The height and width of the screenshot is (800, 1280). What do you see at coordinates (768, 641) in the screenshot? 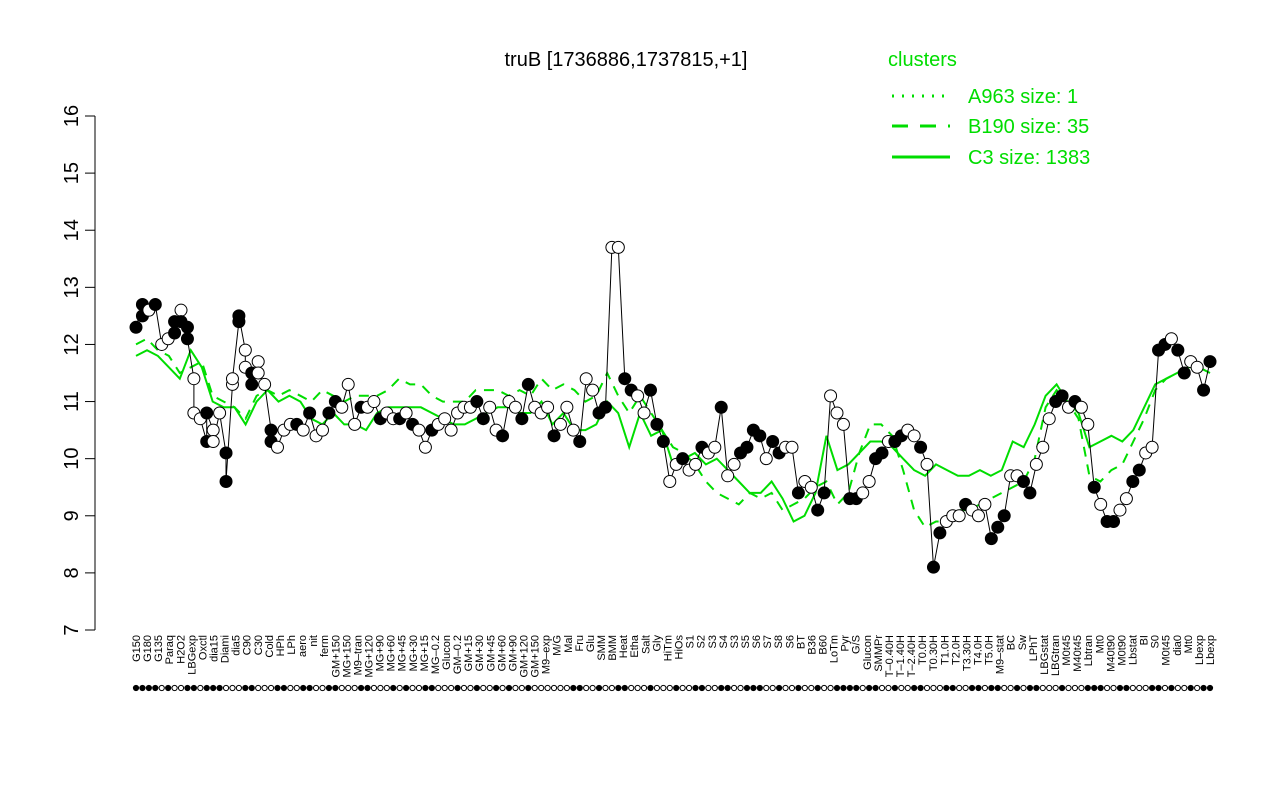
I see `x-tick-label: S7` at bounding box center [768, 641].